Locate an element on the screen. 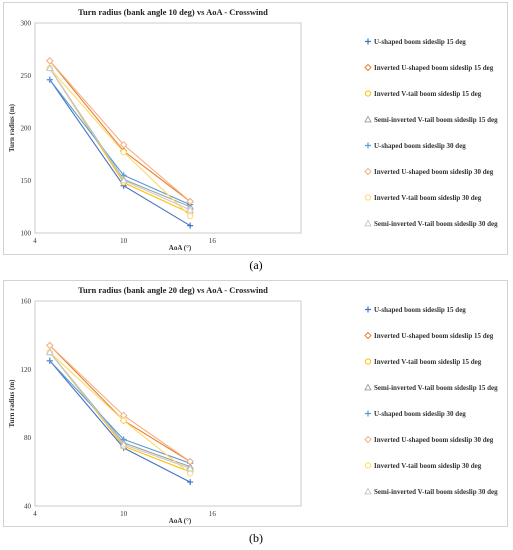 This screenshot has height=550, width=513. y-tick-label: 40 is located at coordinates (28, 507).